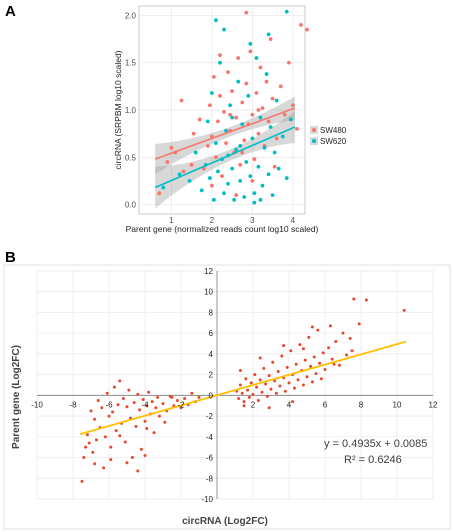  What do you see at coordinates (212, 220) in the screenshot?
I see `x-tick-label: 2` at bounding box center [212, 220].